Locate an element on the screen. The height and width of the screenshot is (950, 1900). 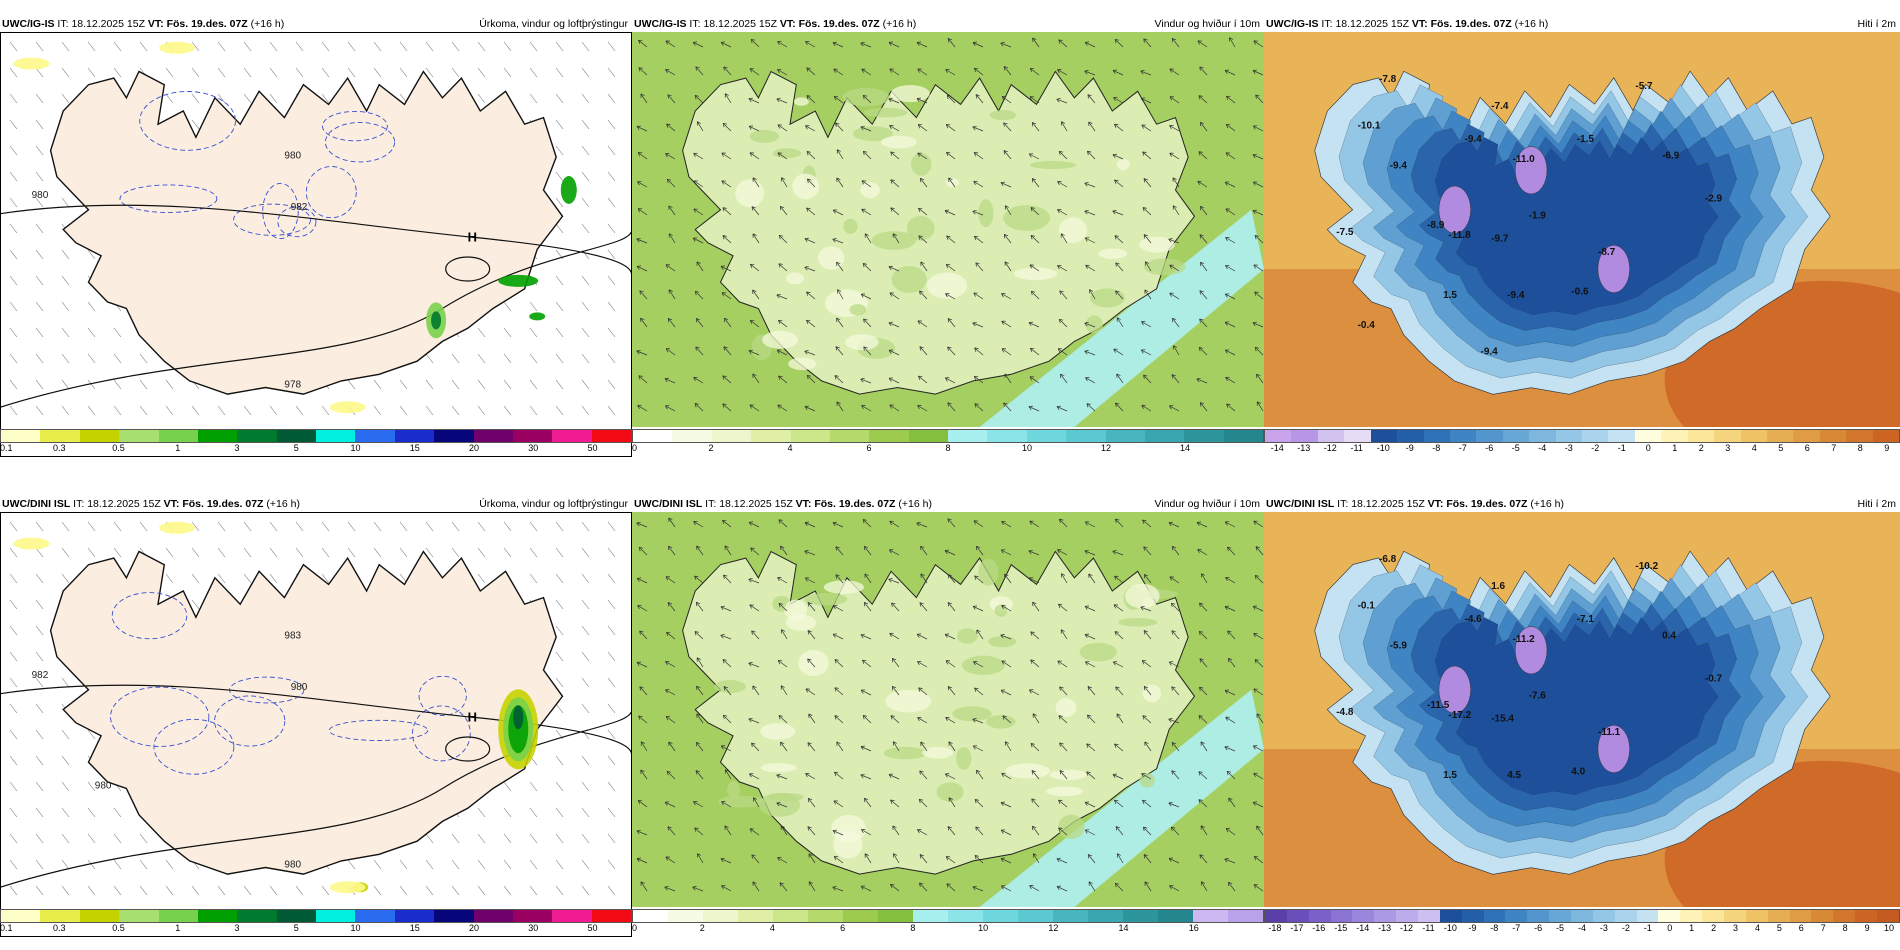
init-time-label: IT: is located at coordinates (1343, 504).